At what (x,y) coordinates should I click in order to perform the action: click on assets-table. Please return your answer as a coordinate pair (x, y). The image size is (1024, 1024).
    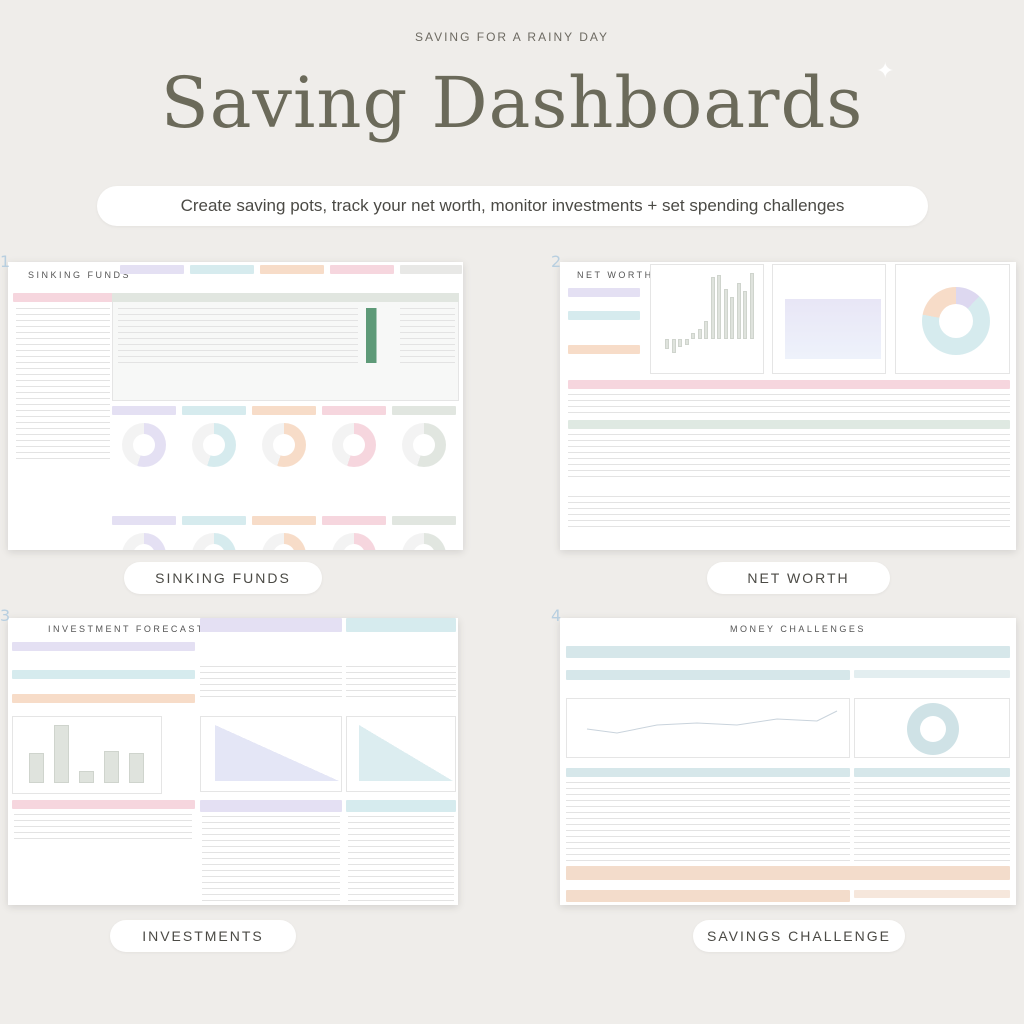
    Looking at the image, I should click on (789, 458).